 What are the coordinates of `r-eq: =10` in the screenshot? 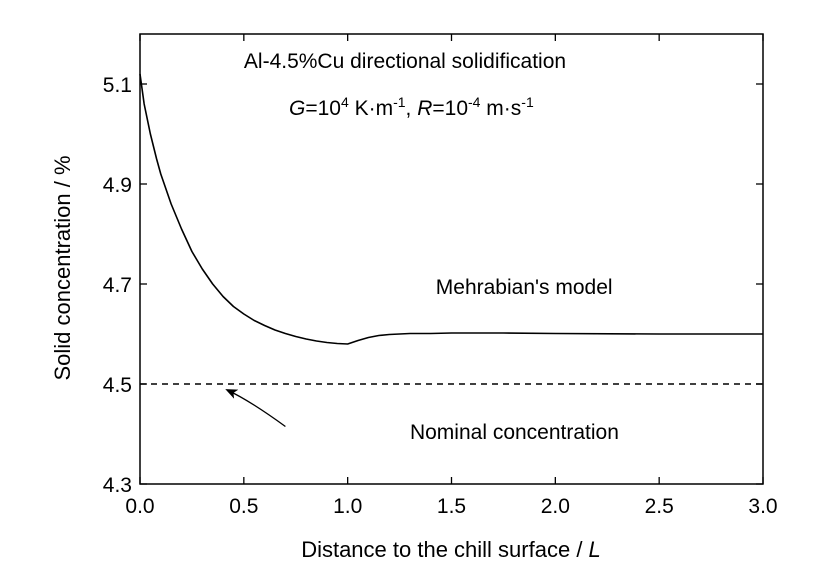 It's located at (450, 108).